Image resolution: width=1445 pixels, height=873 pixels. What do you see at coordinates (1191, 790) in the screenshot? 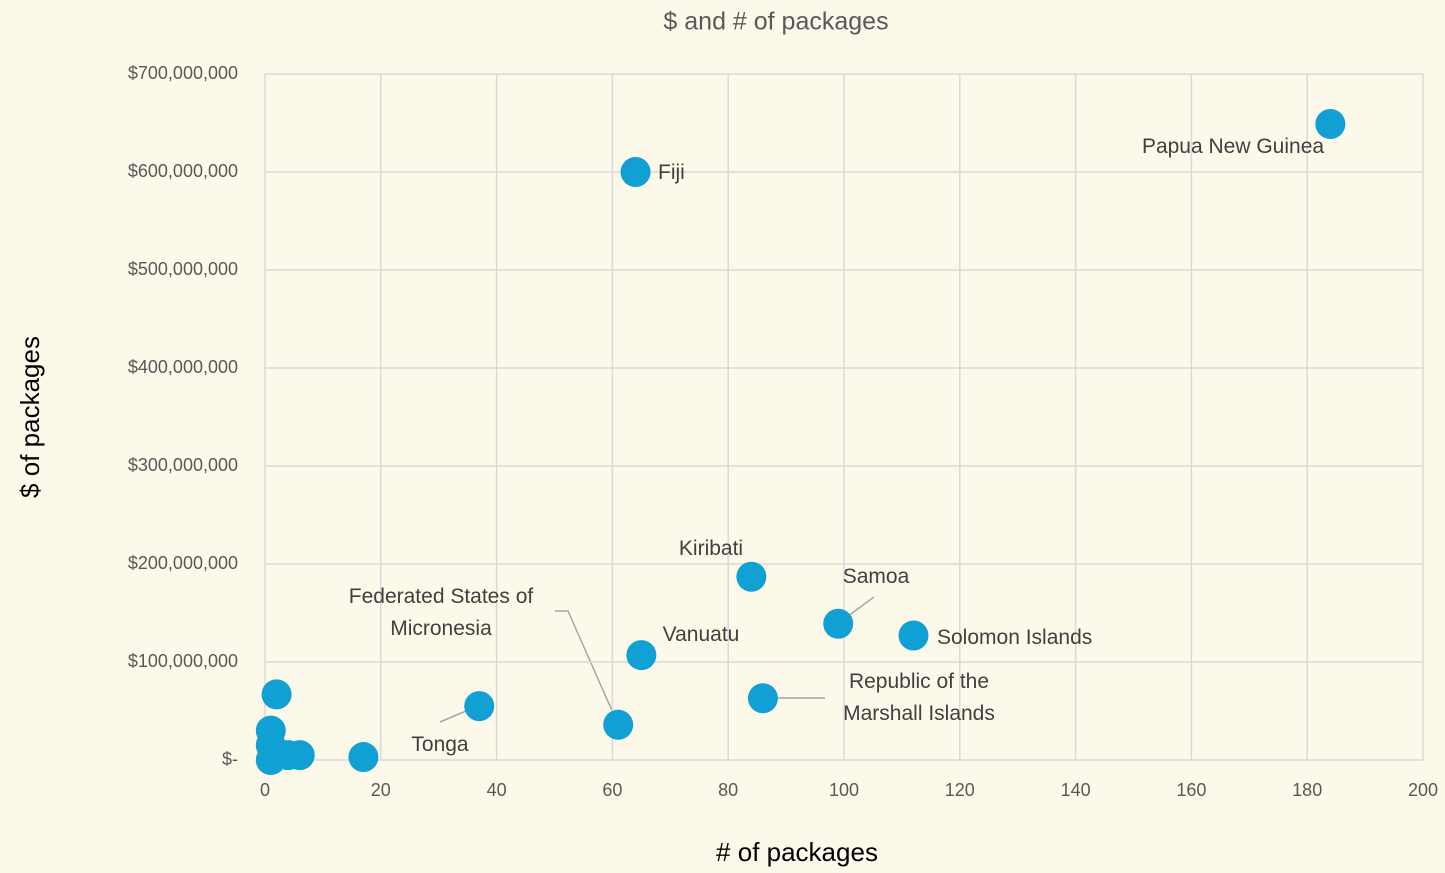
I see `x-tick-label: 160` at bounding box center [1191, 790].